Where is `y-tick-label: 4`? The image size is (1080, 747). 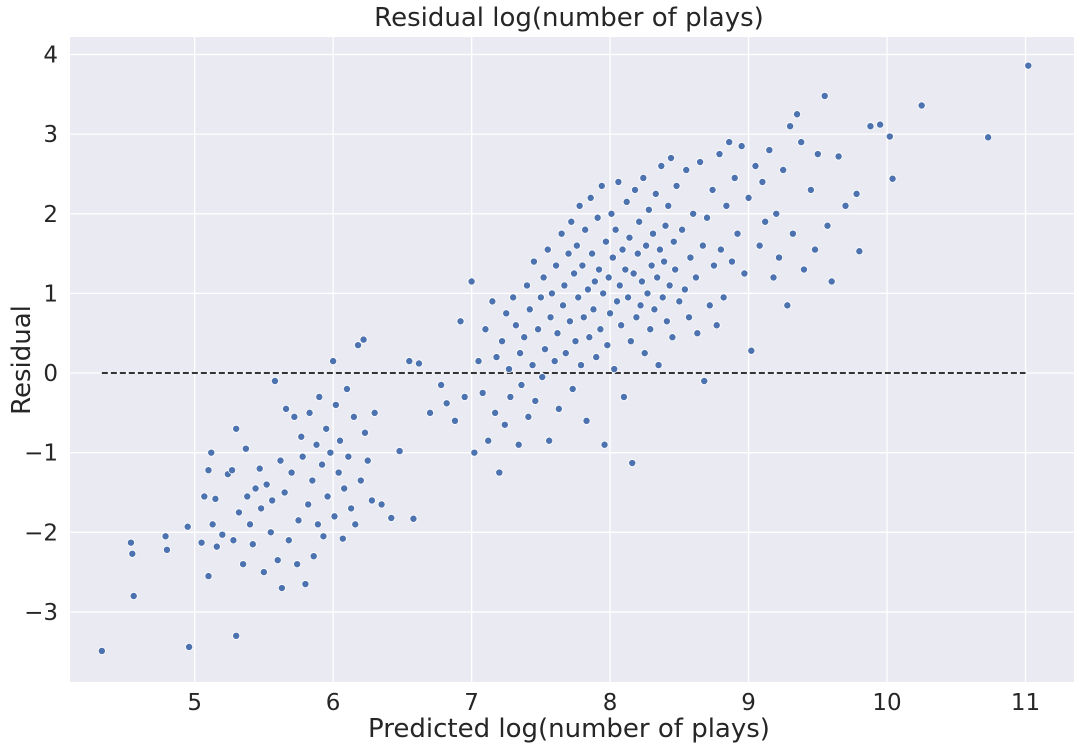
y-tick-label: 4 is located at coordinates (50, 56).